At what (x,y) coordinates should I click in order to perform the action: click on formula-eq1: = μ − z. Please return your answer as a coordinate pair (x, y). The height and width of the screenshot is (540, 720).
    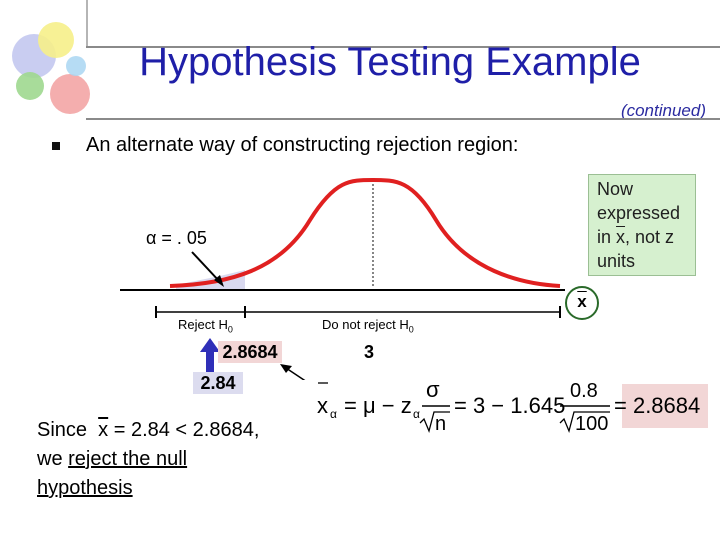
    Looking at the image, I should click on (378, 405).